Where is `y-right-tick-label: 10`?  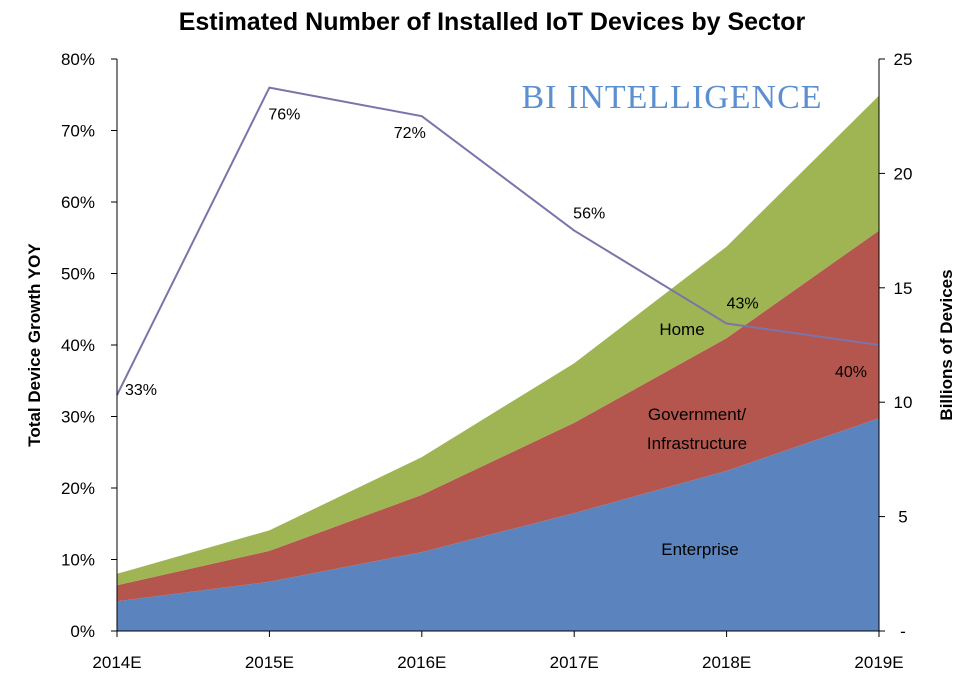 y-right-tick-label: 10 is located at coordinates (903, 402).